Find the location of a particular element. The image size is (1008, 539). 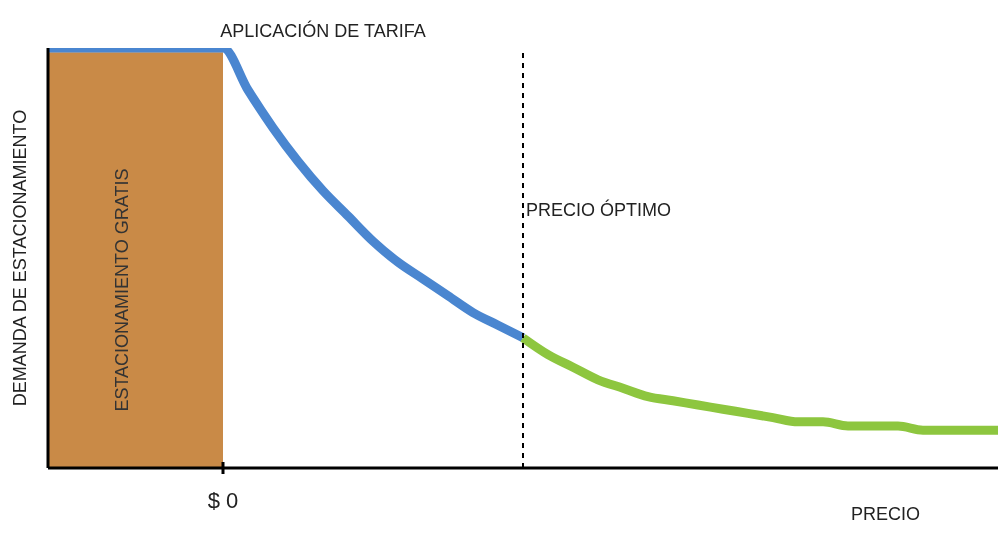

y-axis-title: DEMANDA DE ESTACIONAMIENTO is located at coordinates (20, 258).